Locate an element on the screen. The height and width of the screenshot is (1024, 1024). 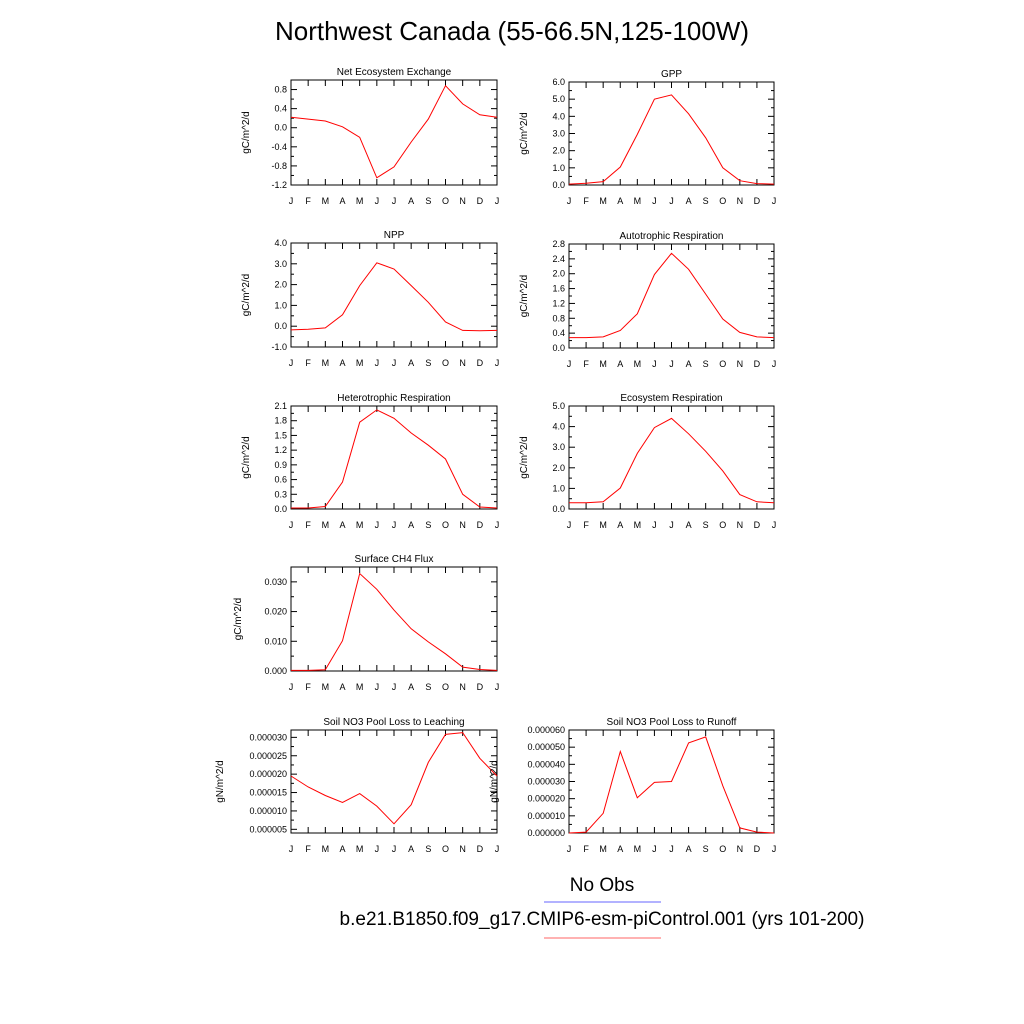
panel-2-frame is located at coordinates (671, 133).